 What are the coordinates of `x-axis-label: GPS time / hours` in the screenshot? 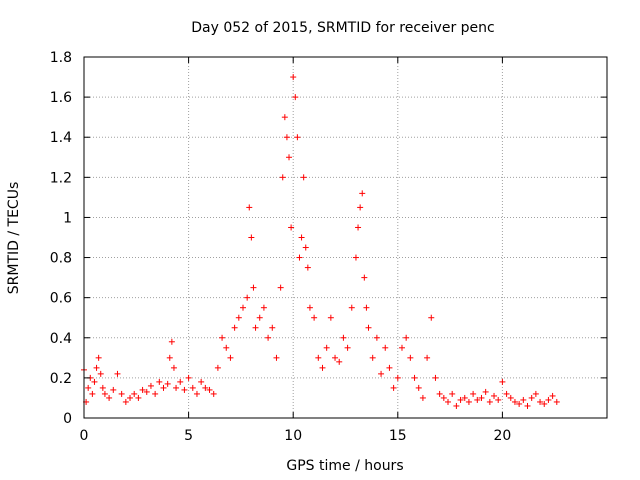 It's located at (344, 466).